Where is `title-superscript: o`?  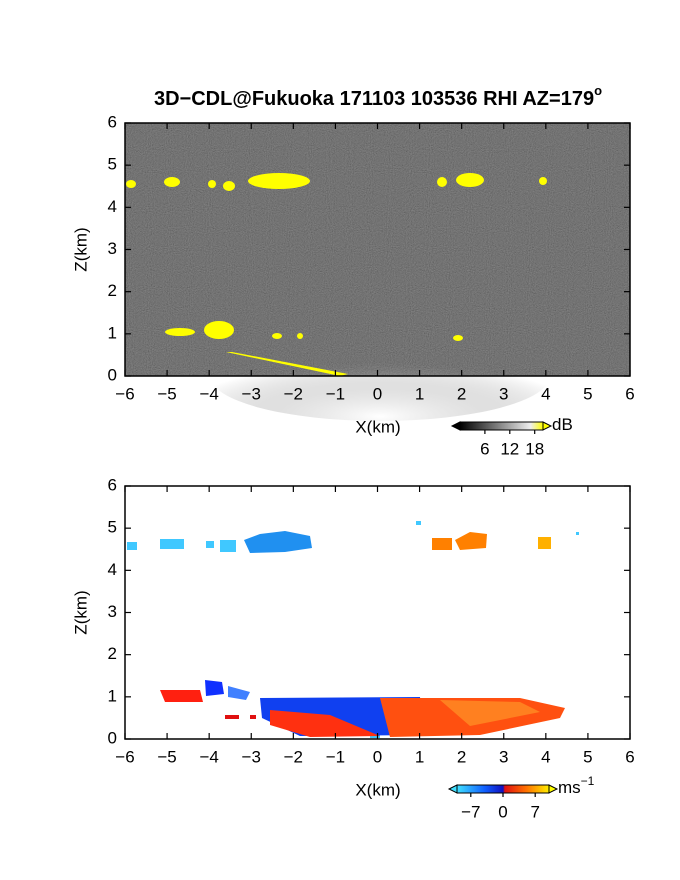 title-superscript: o is located at coordinates (598, 90).